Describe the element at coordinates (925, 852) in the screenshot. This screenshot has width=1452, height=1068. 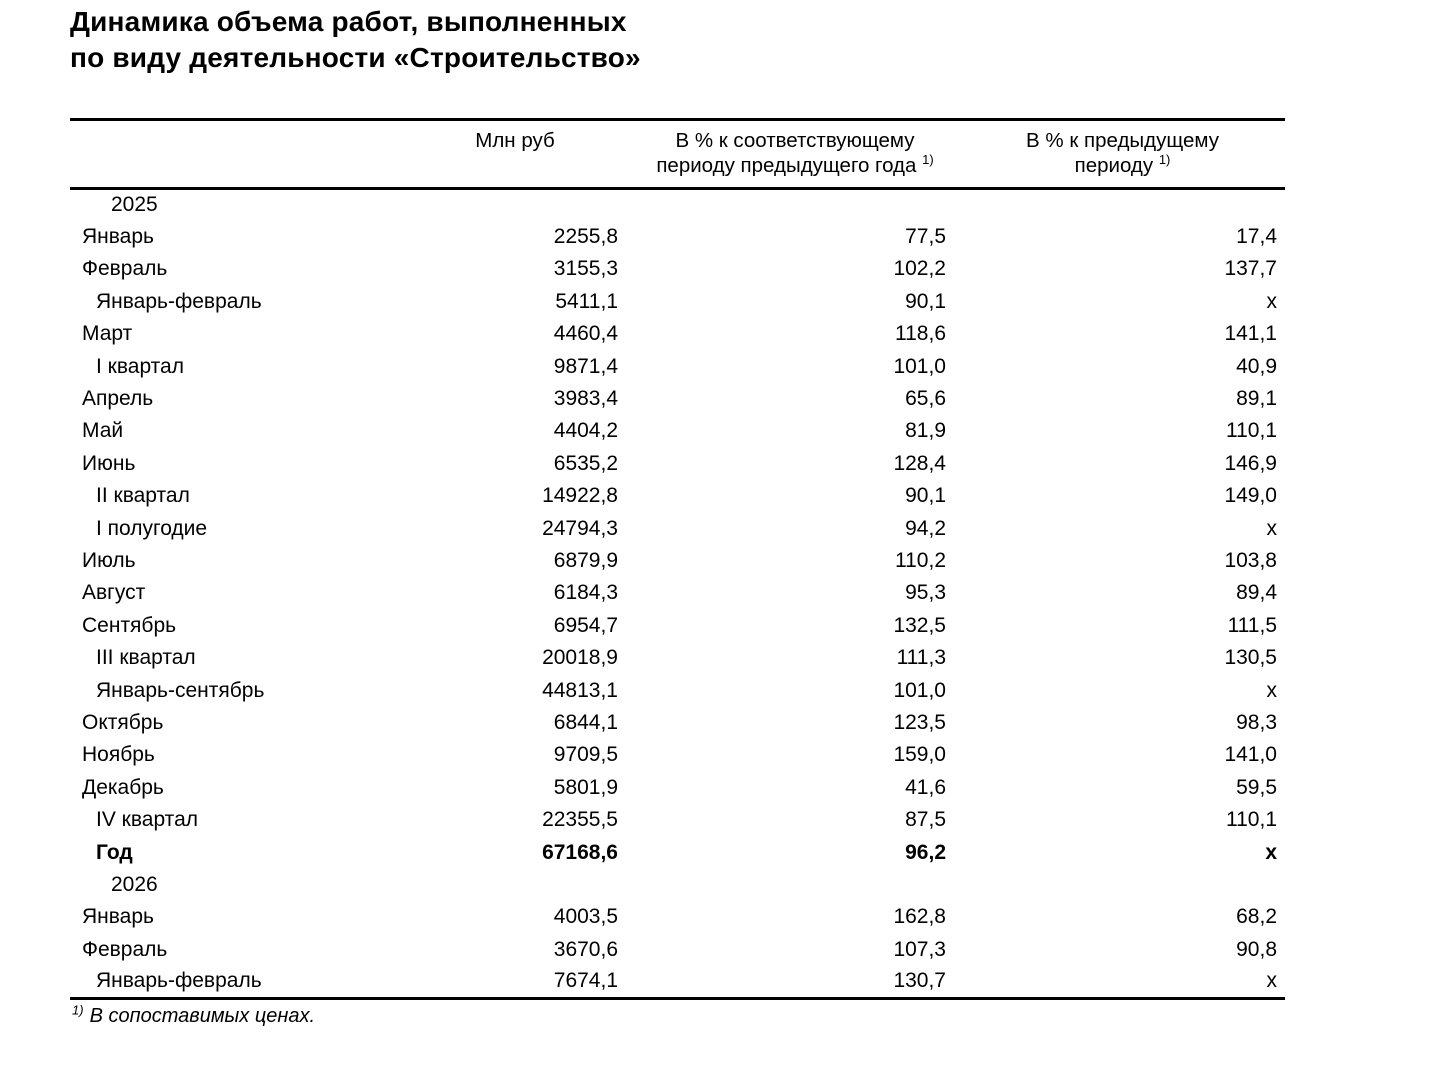
I see `value-pct-yoy: 96,2` at that location.